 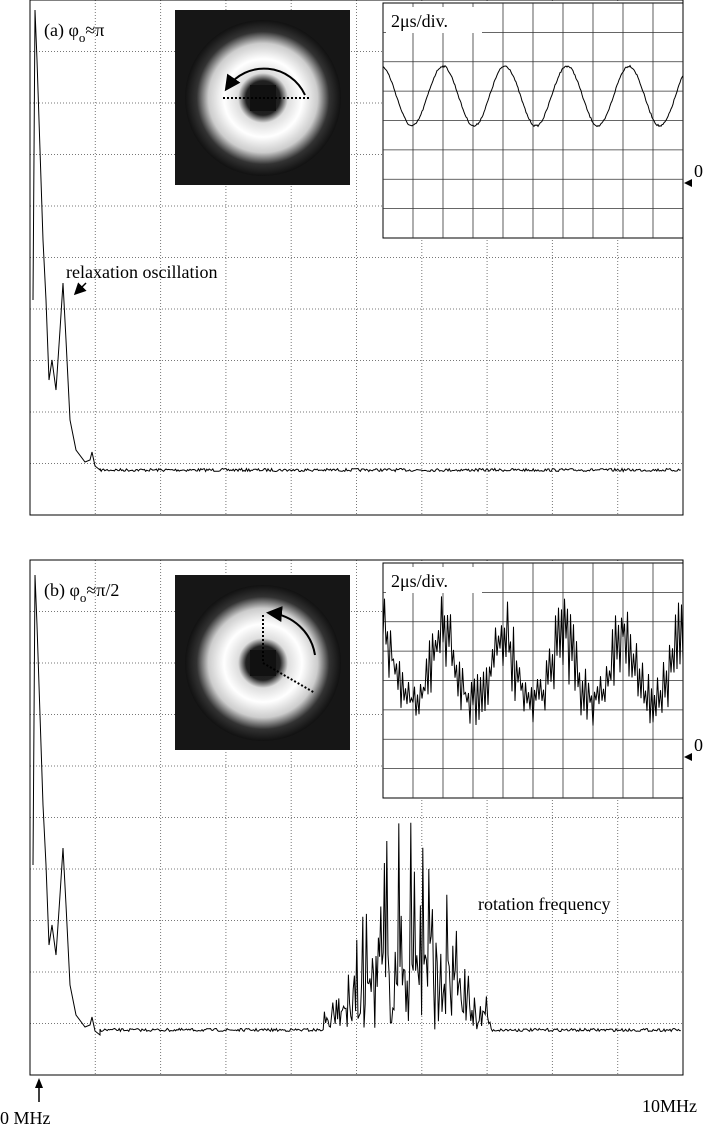 What do you see at coordinates (94, 30) in the screenshot?
I see `label-suffix: ≈π` at bounding box center [94, 30].